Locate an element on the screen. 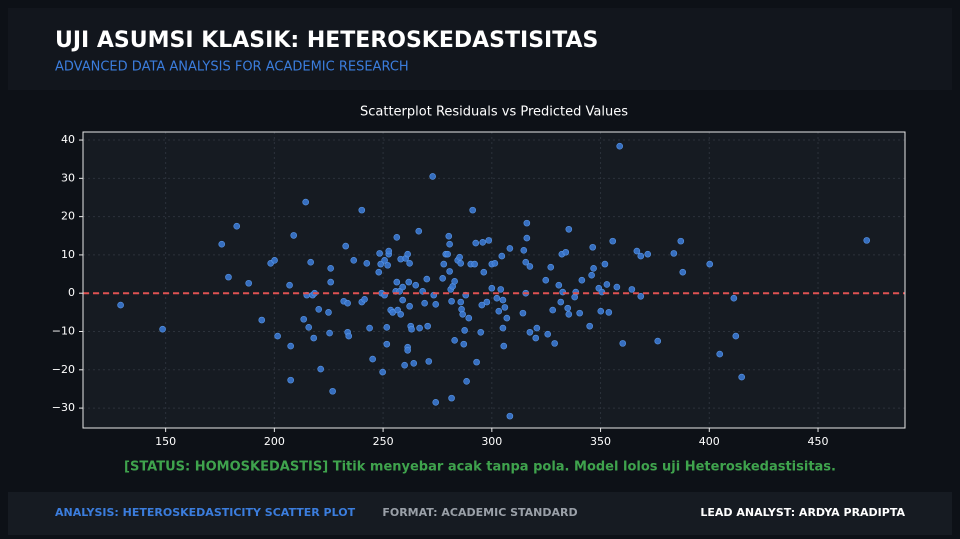 The width and height of the screenshot is (960, 539). x-tick-label: 400 is located at coordinates (709, 441).